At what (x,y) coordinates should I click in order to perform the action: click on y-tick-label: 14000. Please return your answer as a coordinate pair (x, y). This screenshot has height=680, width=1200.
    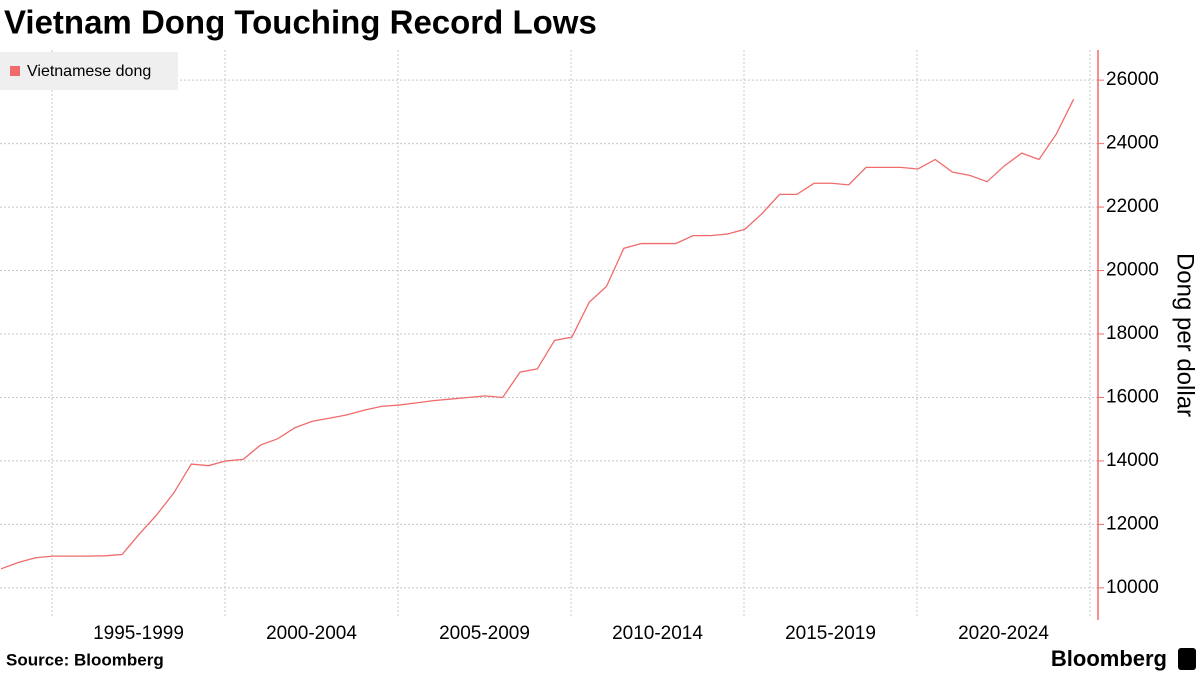
    Looking at the image, I should click on (1132, 460).